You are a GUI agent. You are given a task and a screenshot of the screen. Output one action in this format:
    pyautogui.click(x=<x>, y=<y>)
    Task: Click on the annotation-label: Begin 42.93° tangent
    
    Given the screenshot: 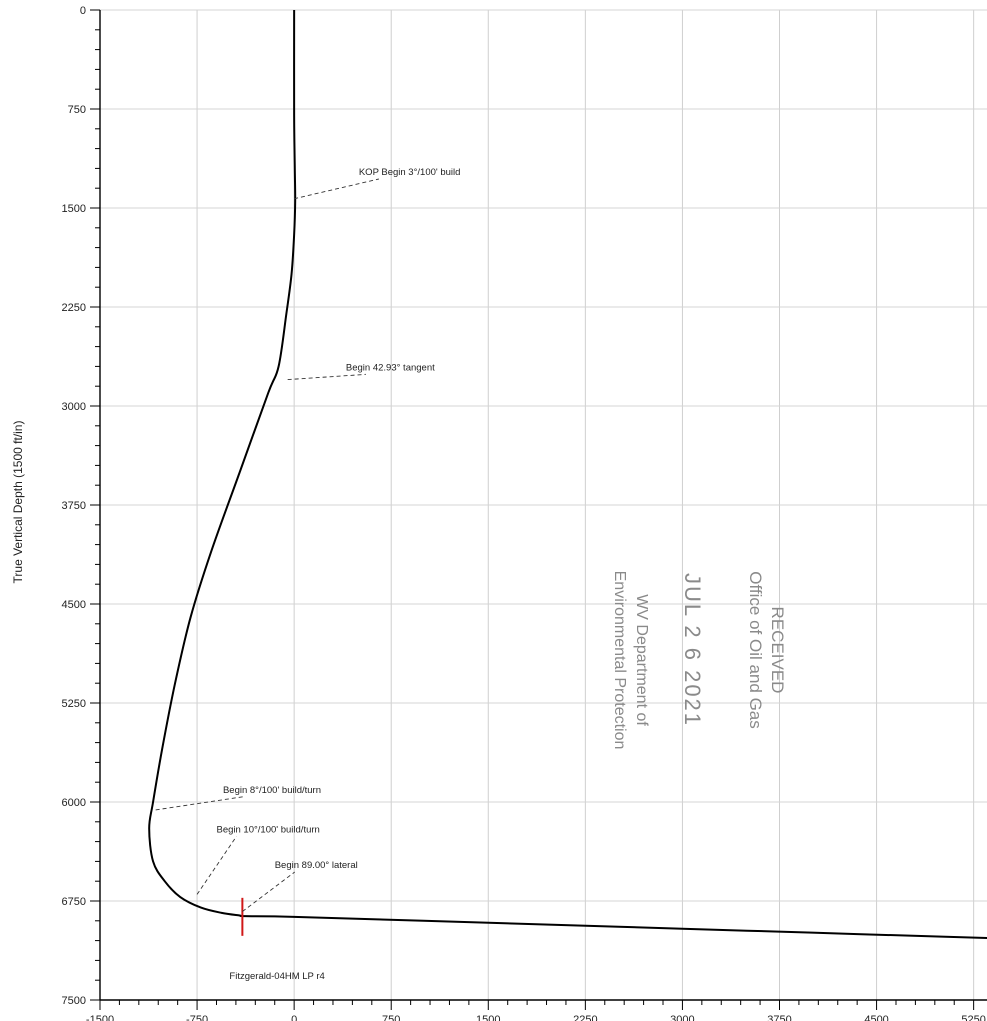 What is the action you would take?
    pyautogui.click(x=390, y=367)
    